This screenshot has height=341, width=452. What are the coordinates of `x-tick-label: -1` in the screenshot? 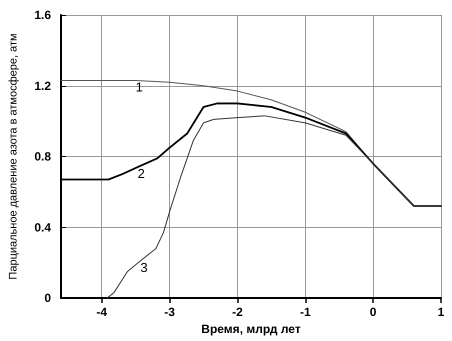 It's located at (305, 312).